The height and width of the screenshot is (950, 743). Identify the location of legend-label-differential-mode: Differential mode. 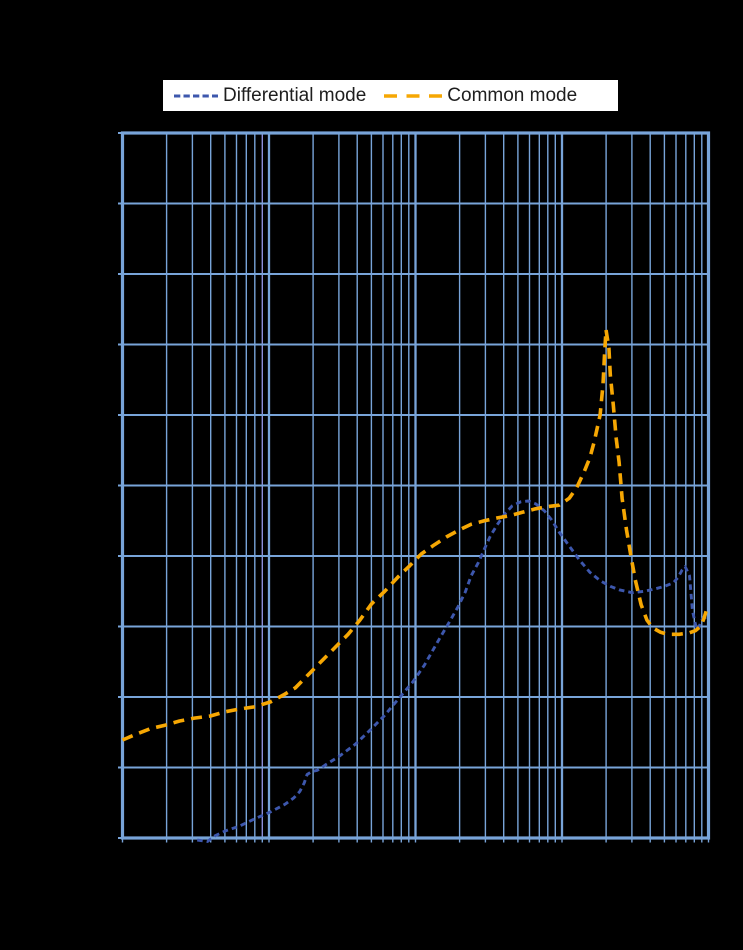
(295, 95).